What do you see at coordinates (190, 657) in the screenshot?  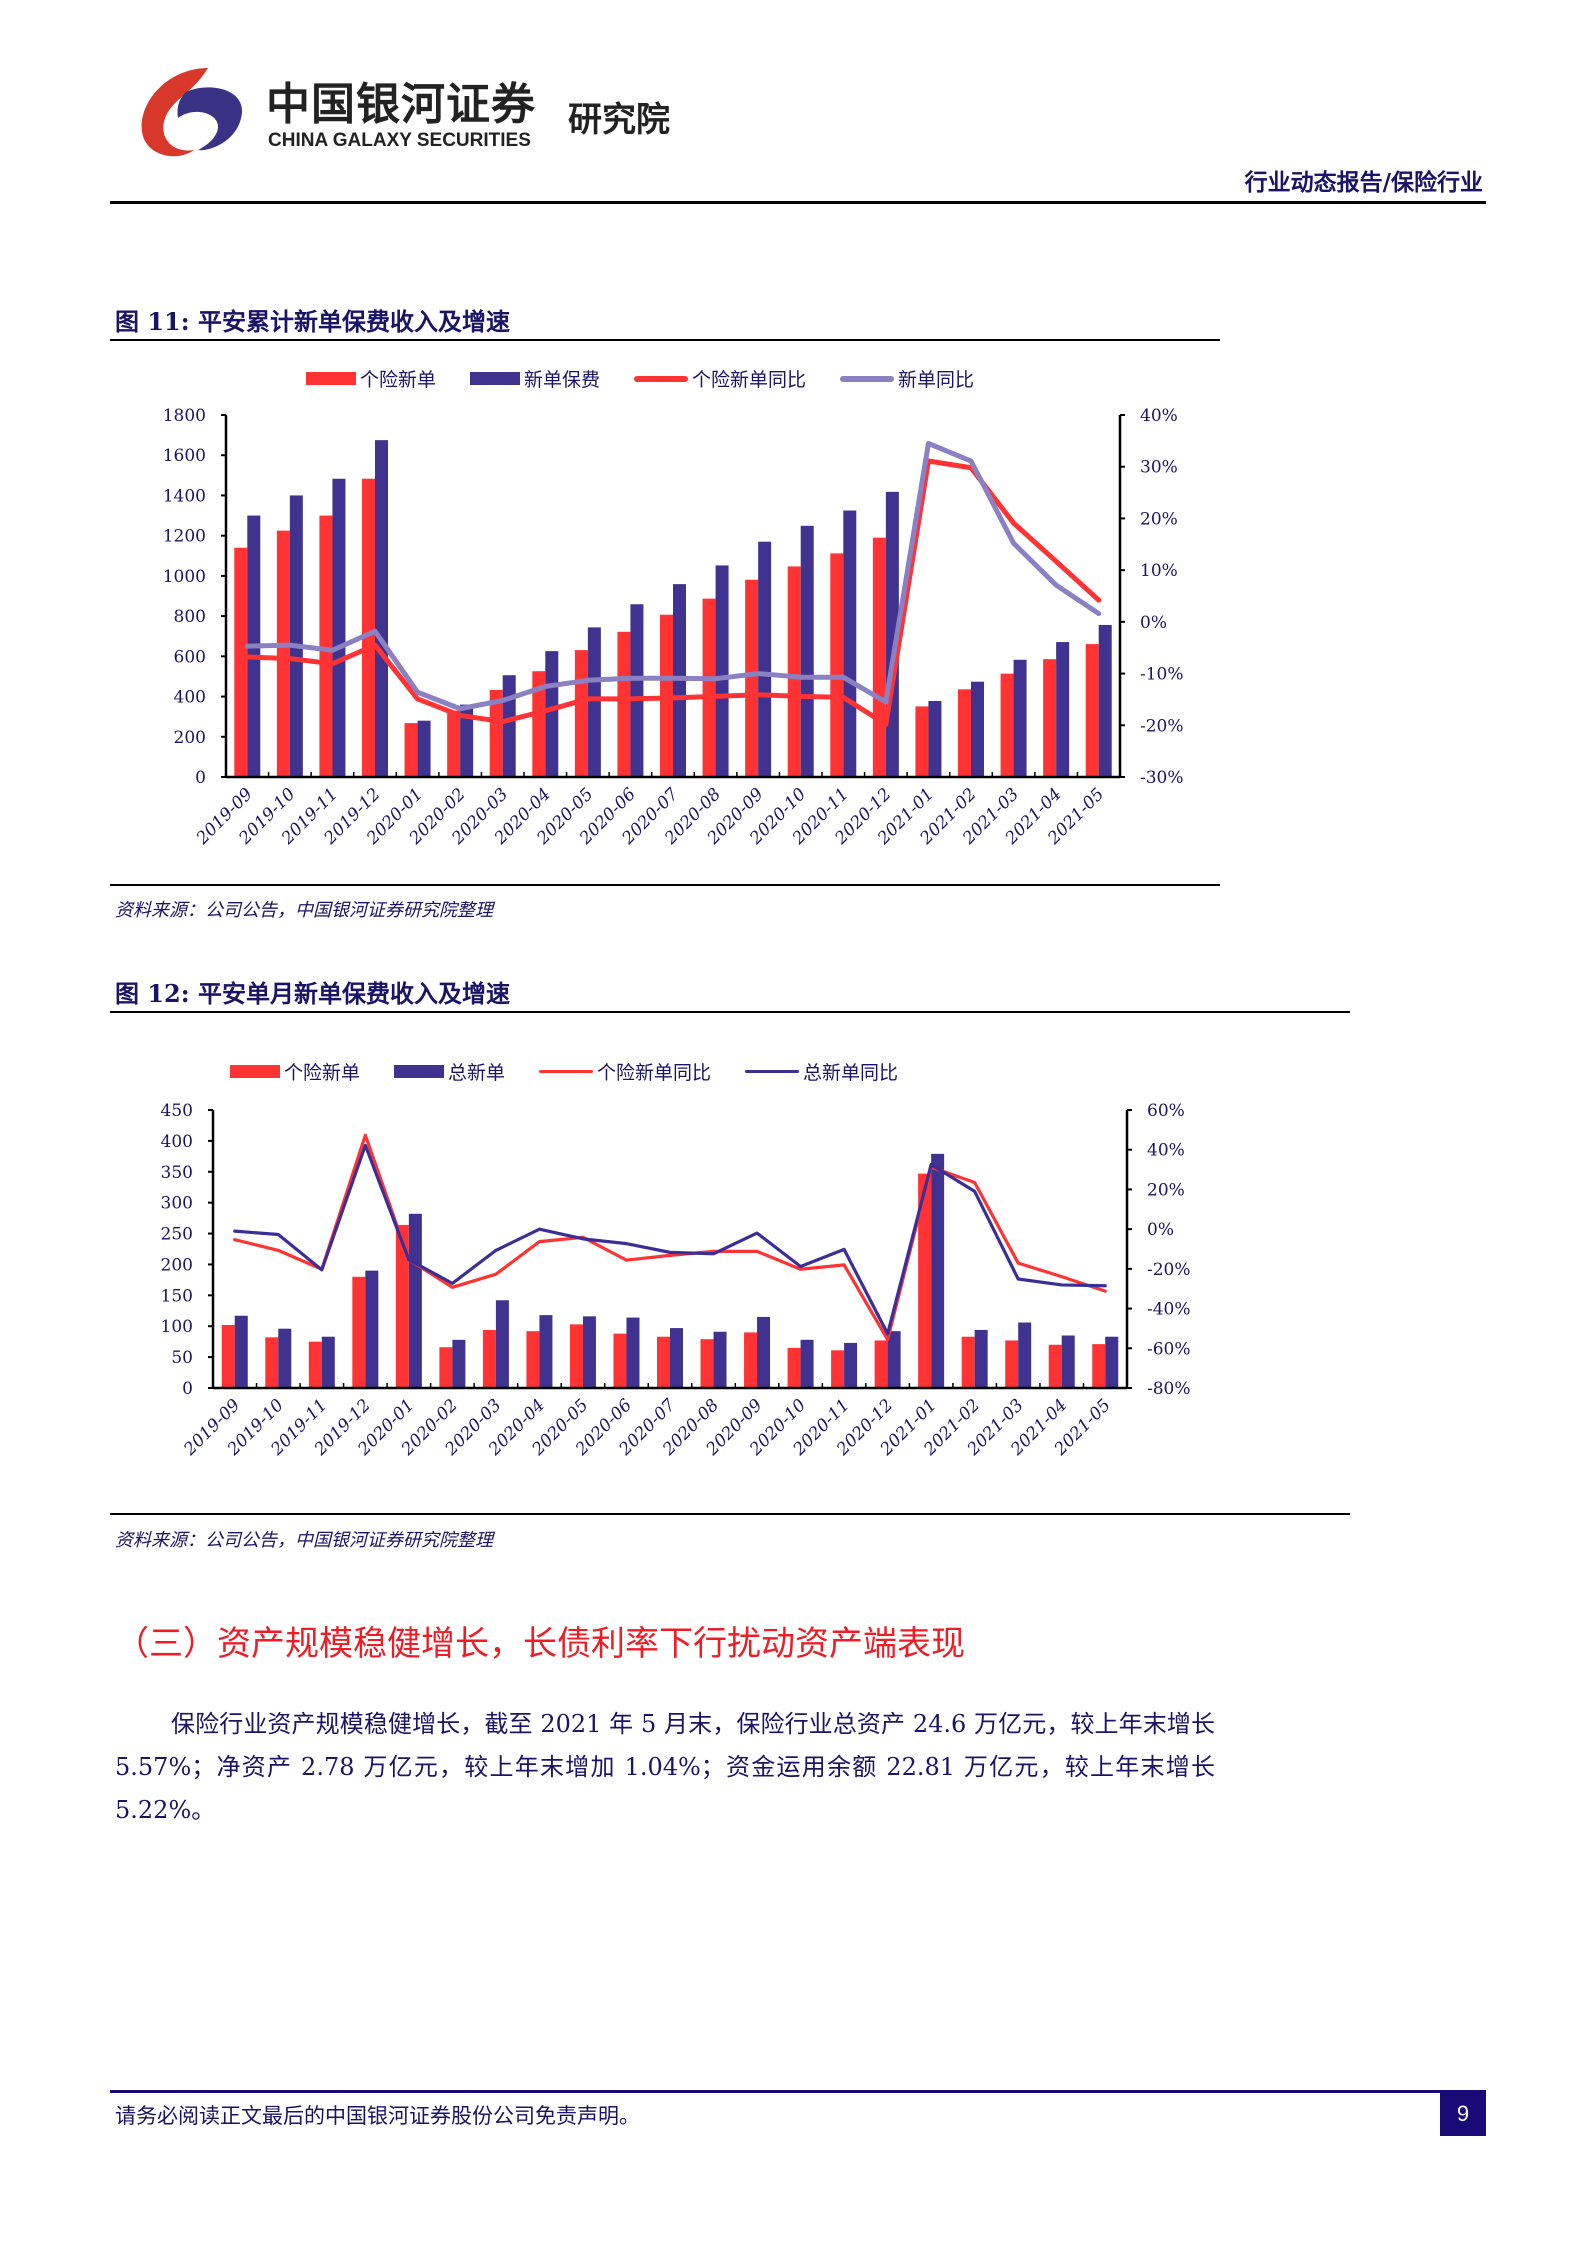 I see `y-tick-label: 600` at bounding box center [190, 657].